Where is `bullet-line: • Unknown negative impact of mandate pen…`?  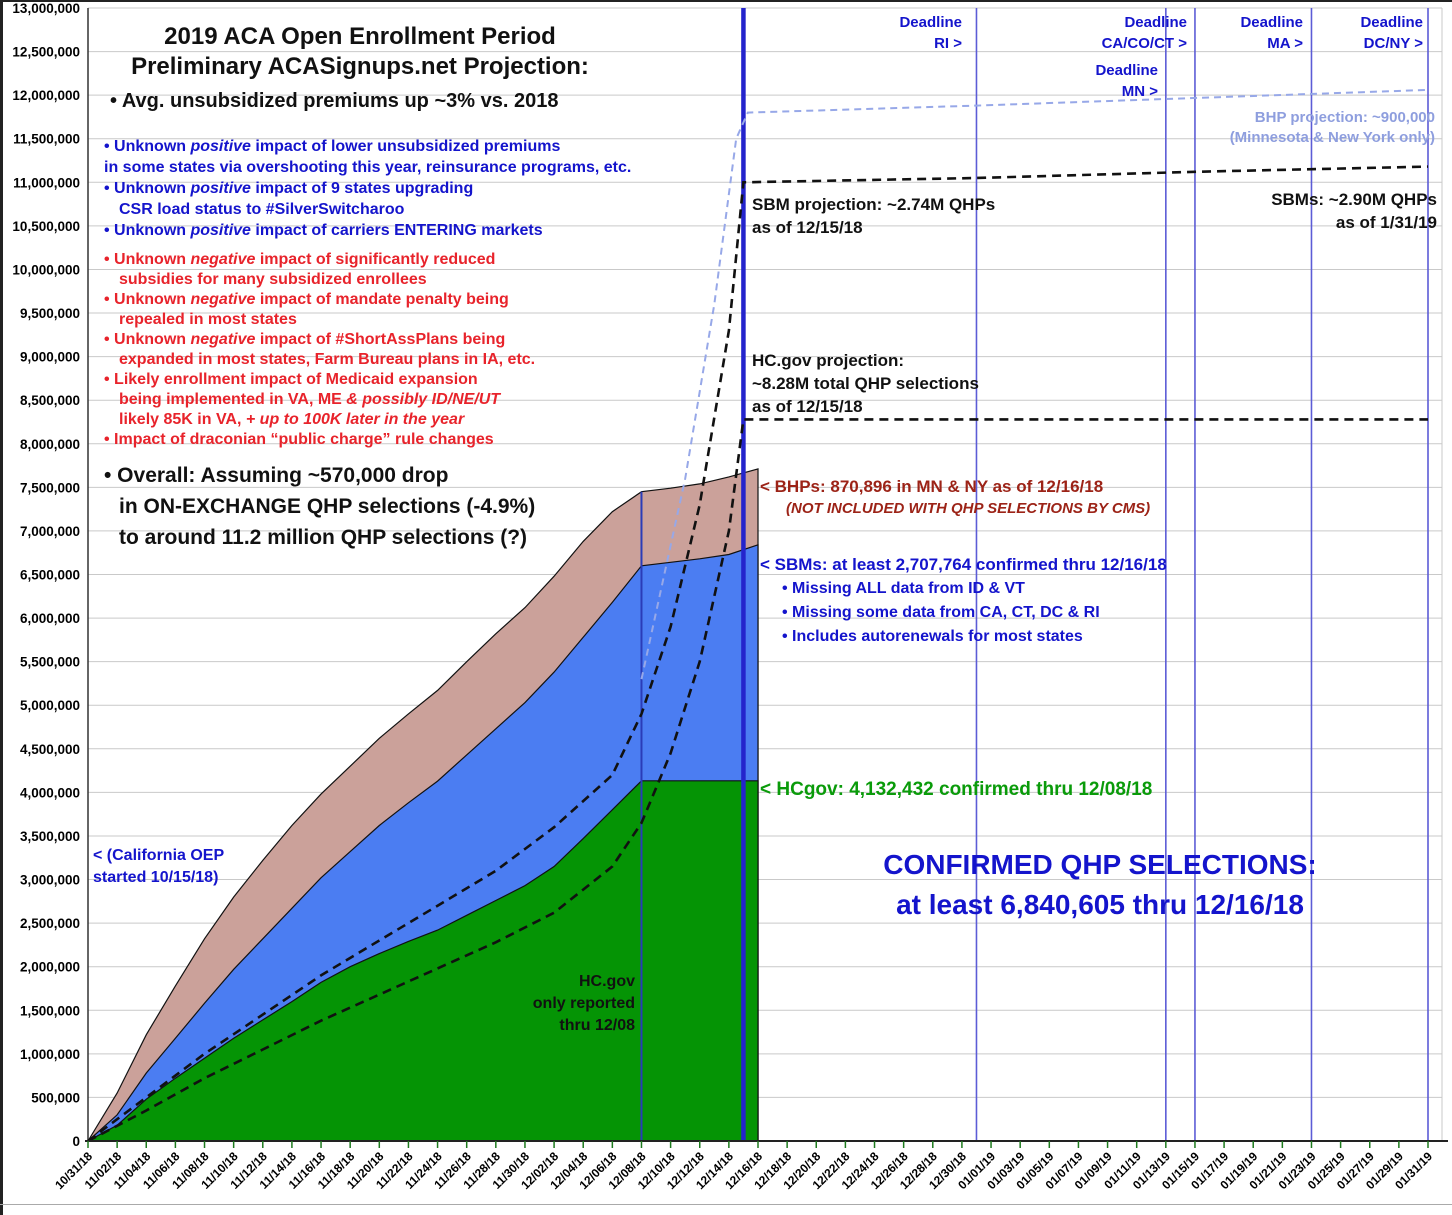
bullet-line: • Unknown negative impact of mandate pen… is located at coordinates (306, 299).